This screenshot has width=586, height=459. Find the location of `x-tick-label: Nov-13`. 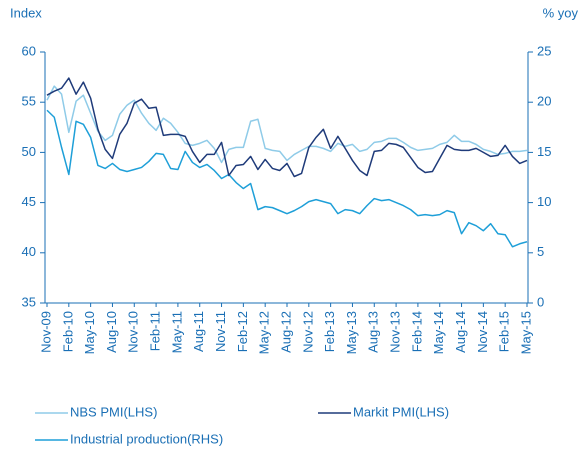

x-tick-label: Nov-13 is located at coordinates (395, 332).